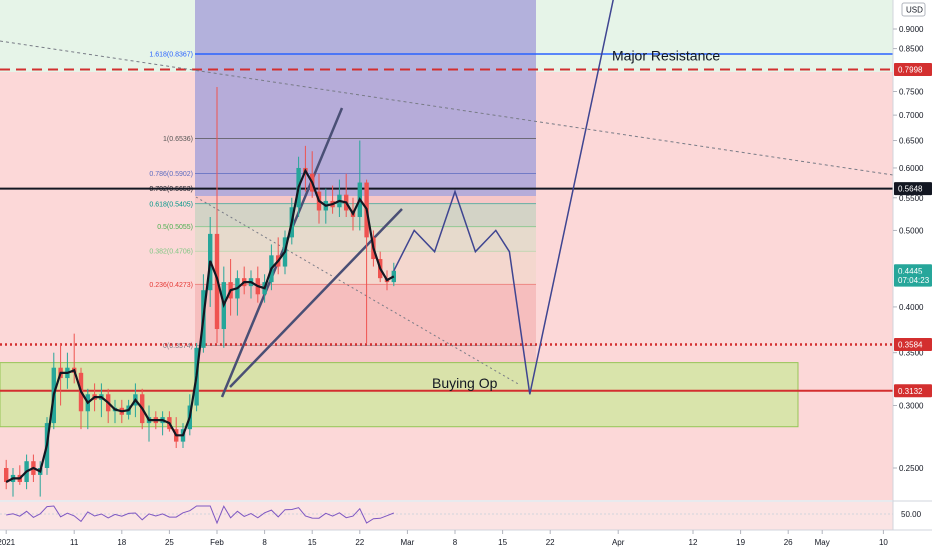 The height and width of the screenshot is (550, 932). What do you see at coordinates (740, 542) in the screenshot?
I see `x-tick-label: 19` at bounding box center [740, 542].